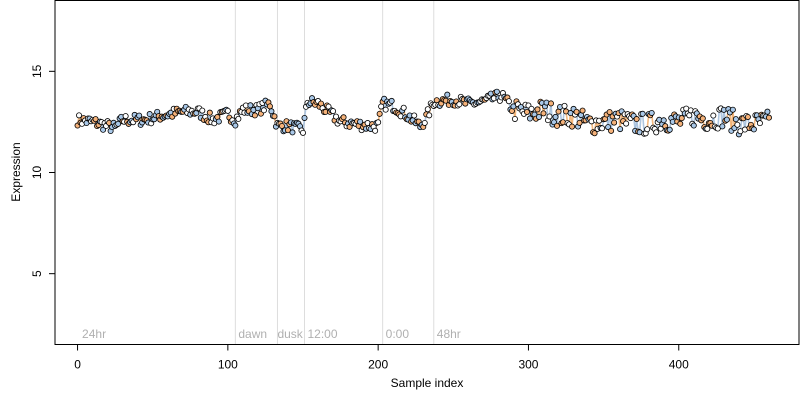 The height and width of the screenshot is (400, 800). Describe the element at coordinates (423, 113) in the screenshot. I see `data-points` at that location.